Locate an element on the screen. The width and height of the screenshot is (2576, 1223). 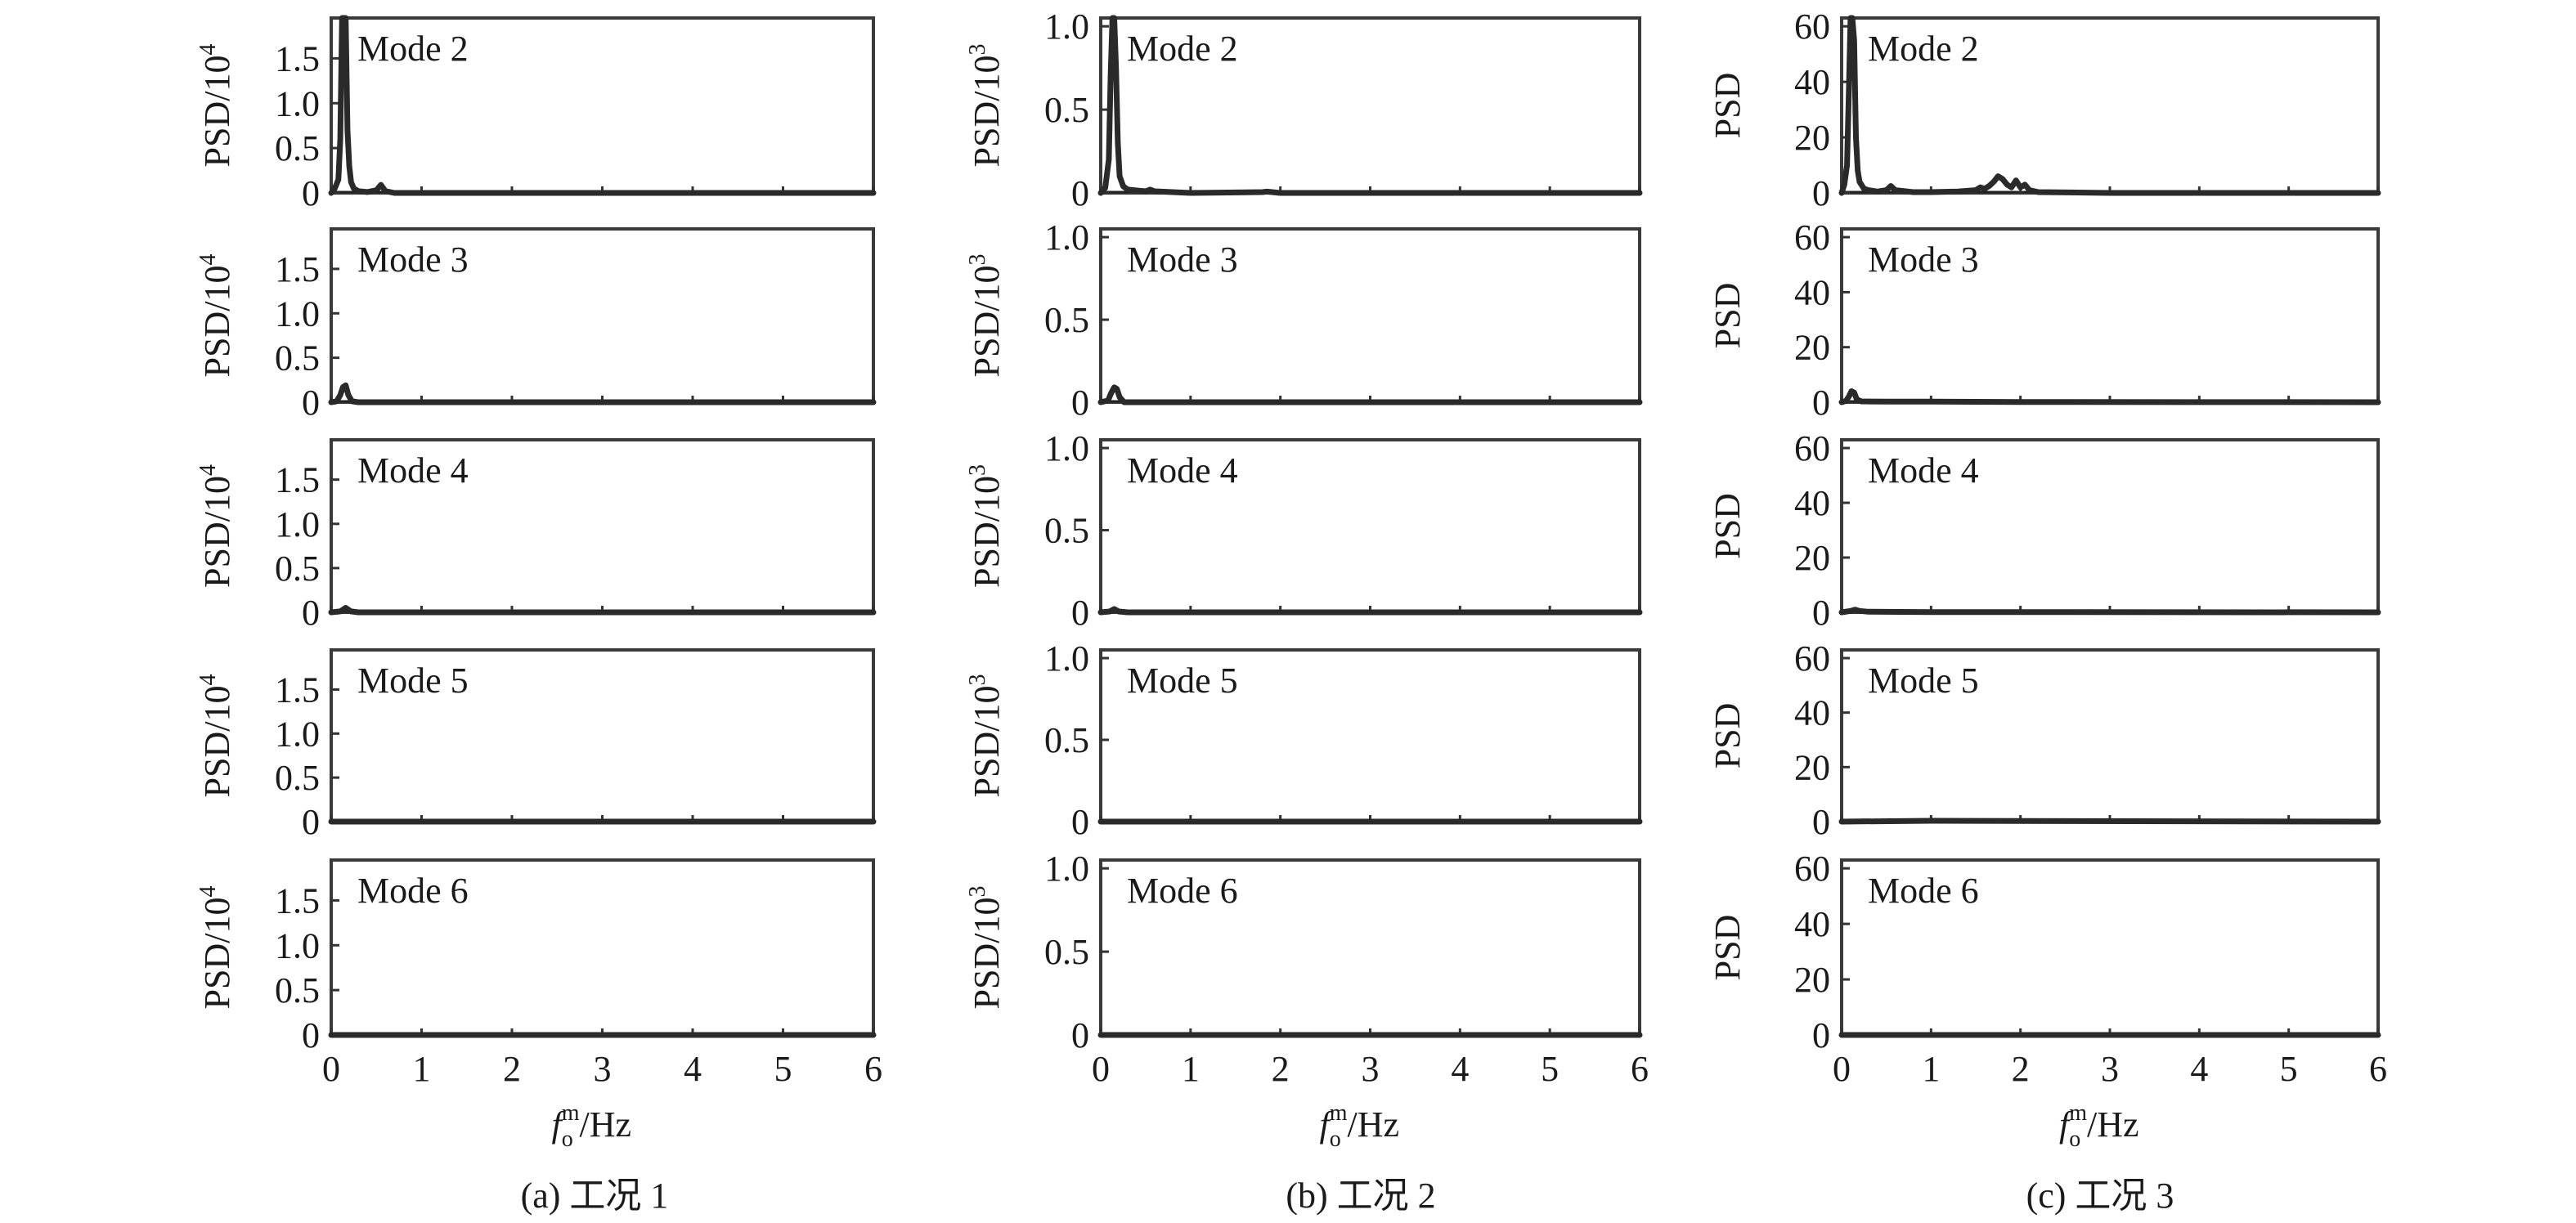
caption-c: (c) 工况 3 is located at coordinates (2100, 1196).